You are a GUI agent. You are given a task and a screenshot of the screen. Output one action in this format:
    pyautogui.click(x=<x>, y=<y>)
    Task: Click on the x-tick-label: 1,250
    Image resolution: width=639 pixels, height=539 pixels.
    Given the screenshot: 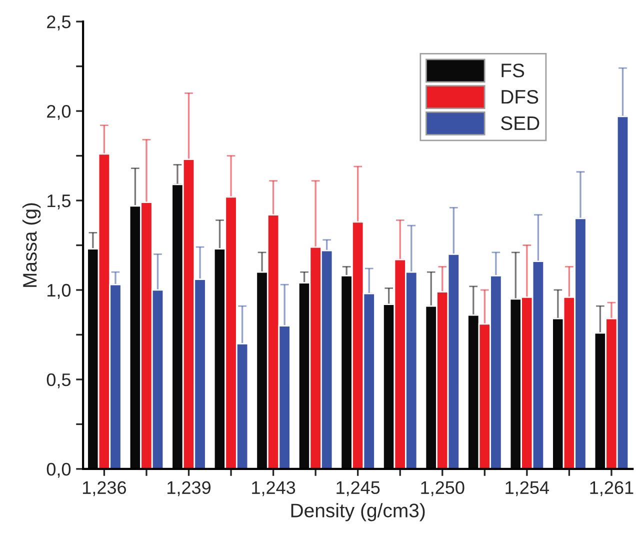 What is the action you would take?
    pyautogui.click(x=442, y=488)
    